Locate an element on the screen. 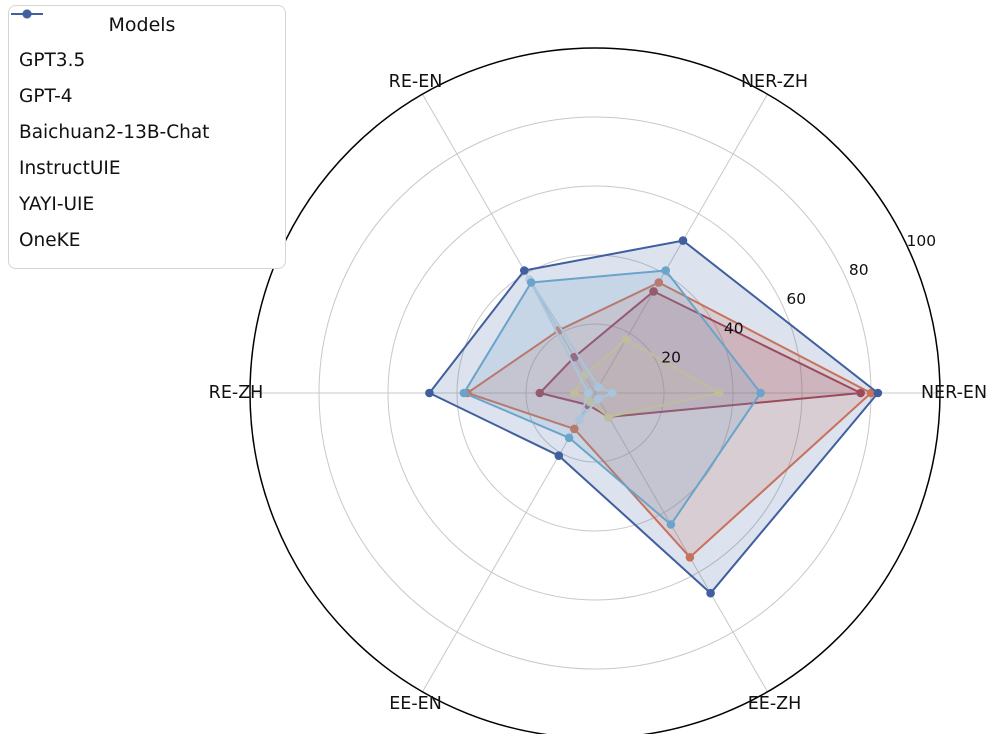 This screenshot has width=995, height=734. axis-label-NER-ZH: NER-ZH is located at coordinates (774, 82).